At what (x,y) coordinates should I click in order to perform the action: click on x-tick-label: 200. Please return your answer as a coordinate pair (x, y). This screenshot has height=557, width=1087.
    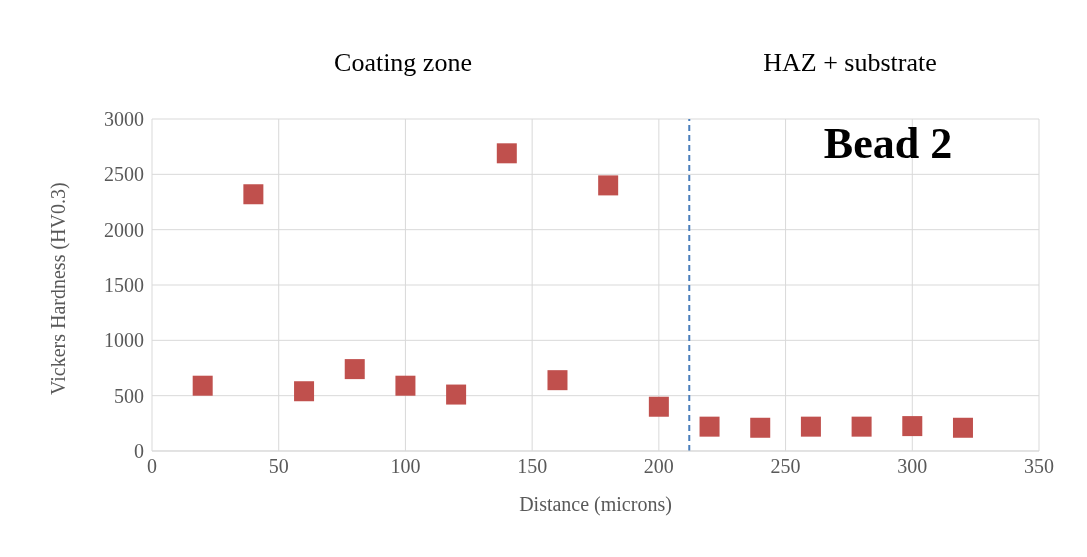
    Looking at the image, I should click on (658, 466).